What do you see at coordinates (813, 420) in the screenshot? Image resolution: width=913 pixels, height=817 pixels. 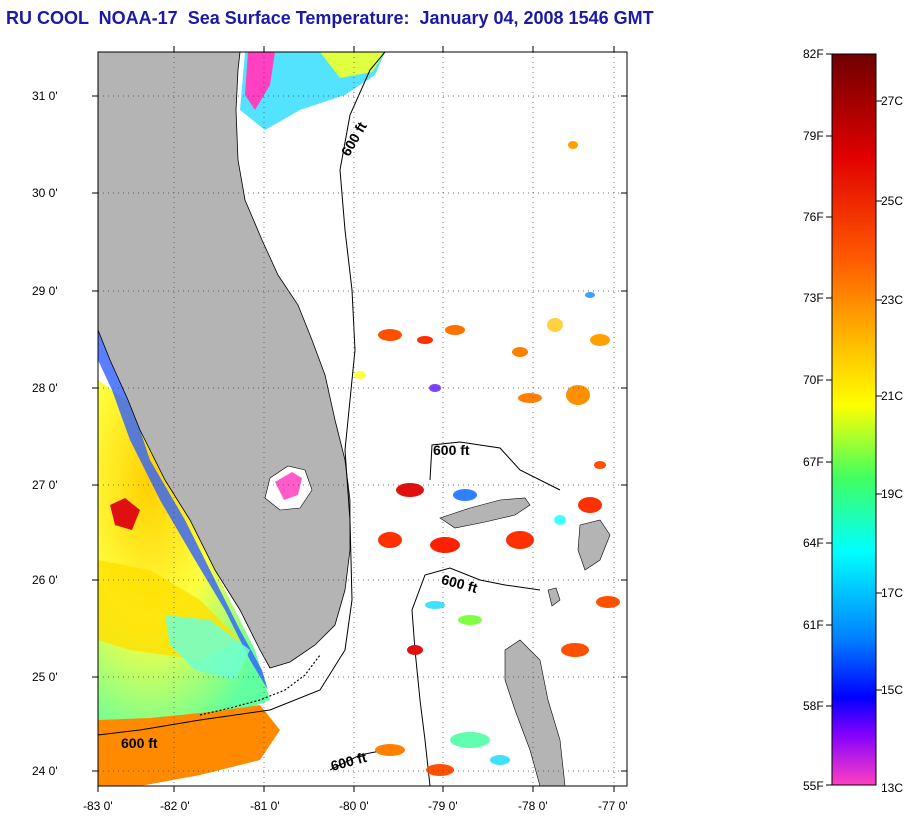 I see `colorbar-fahrenheit-labels: 82F 79F 76F 73F 70F 67F 64F 61F 58F 55F` at bounding box center [813, 420].